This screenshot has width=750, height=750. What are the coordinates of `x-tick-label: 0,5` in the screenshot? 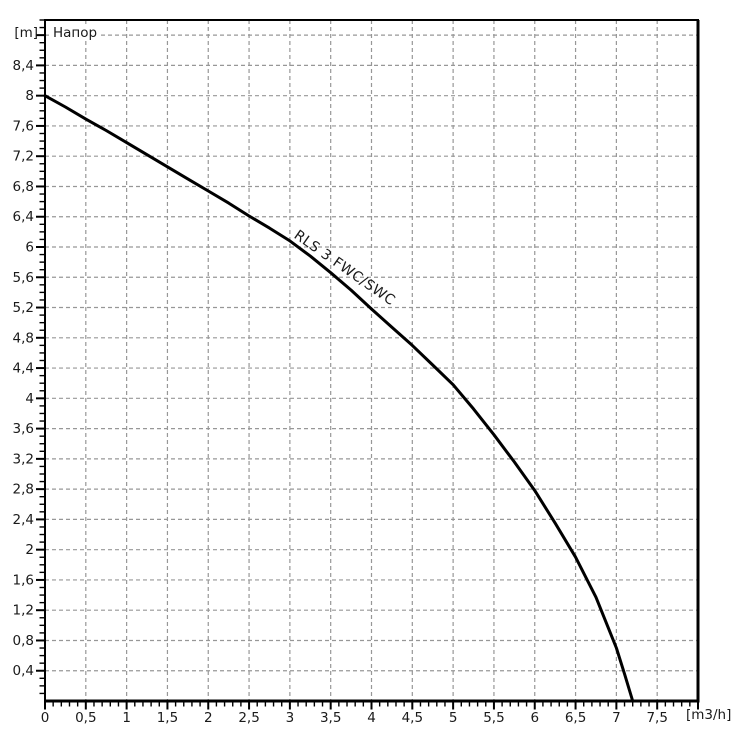 It's located at (85, 718).